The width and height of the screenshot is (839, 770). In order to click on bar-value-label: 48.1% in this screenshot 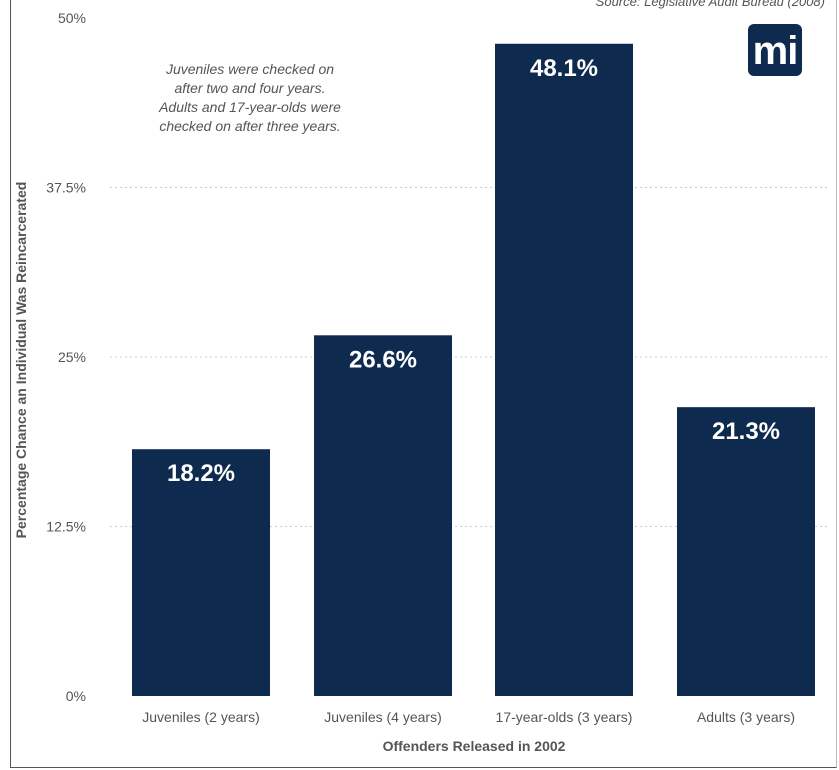, I will do `click(564, 68)`.